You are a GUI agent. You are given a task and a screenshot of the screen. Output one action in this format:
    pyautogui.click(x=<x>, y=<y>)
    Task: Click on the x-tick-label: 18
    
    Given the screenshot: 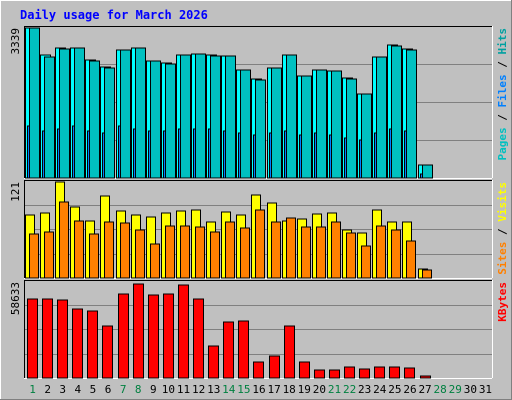 What is the action you would take?
    pyautogui.click(x=289, y=389)
    